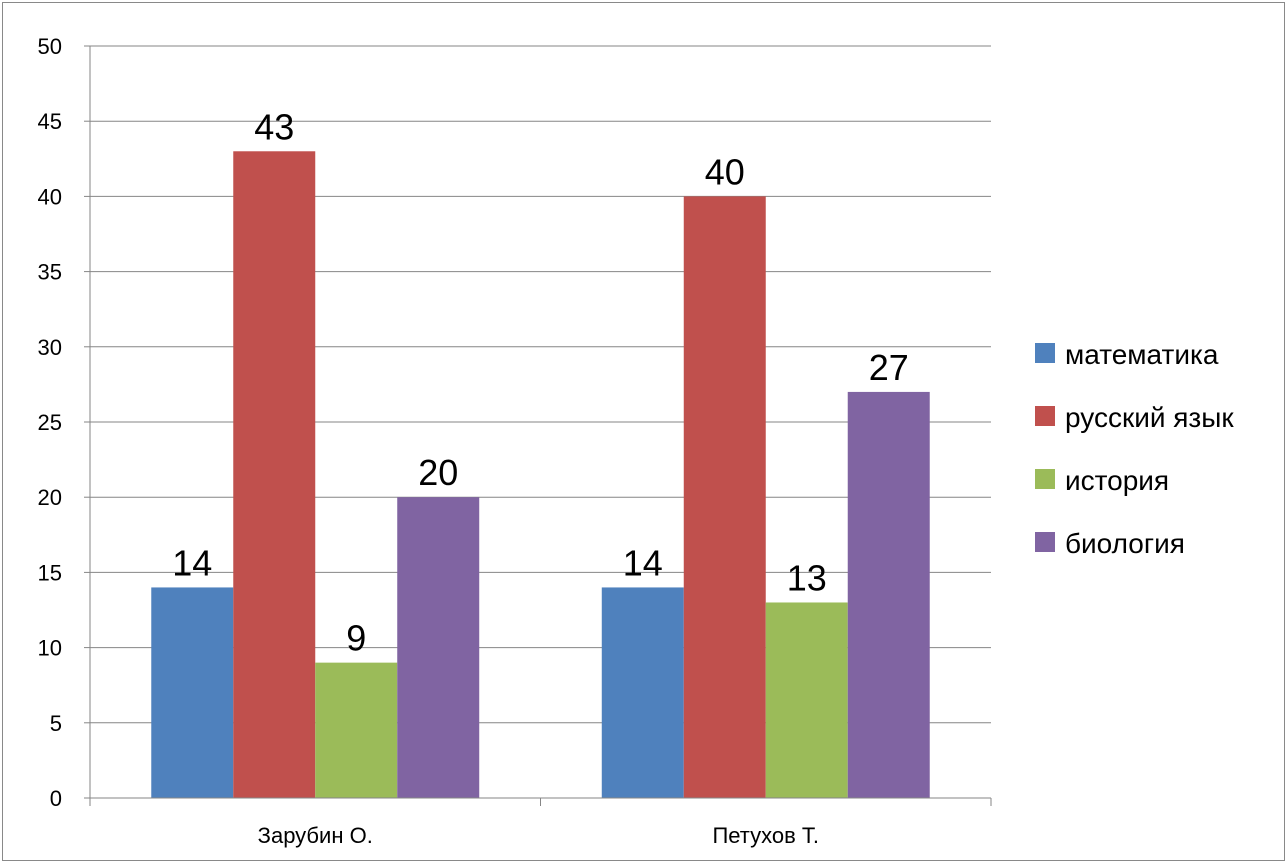  What do you see at coordinates (356, 638) in the screenshot?
I see `bar-data-label: 9` at bounding box center [356, 638].